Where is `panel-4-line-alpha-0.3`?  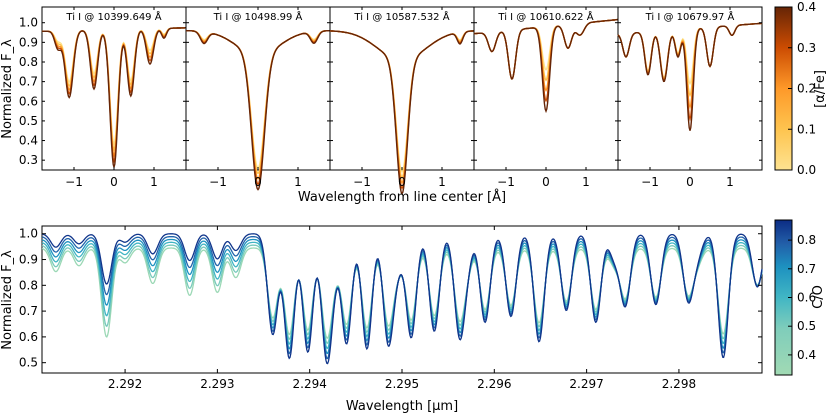 panel-4-line-alpha-0.3 is located at coordinates (545, 60).